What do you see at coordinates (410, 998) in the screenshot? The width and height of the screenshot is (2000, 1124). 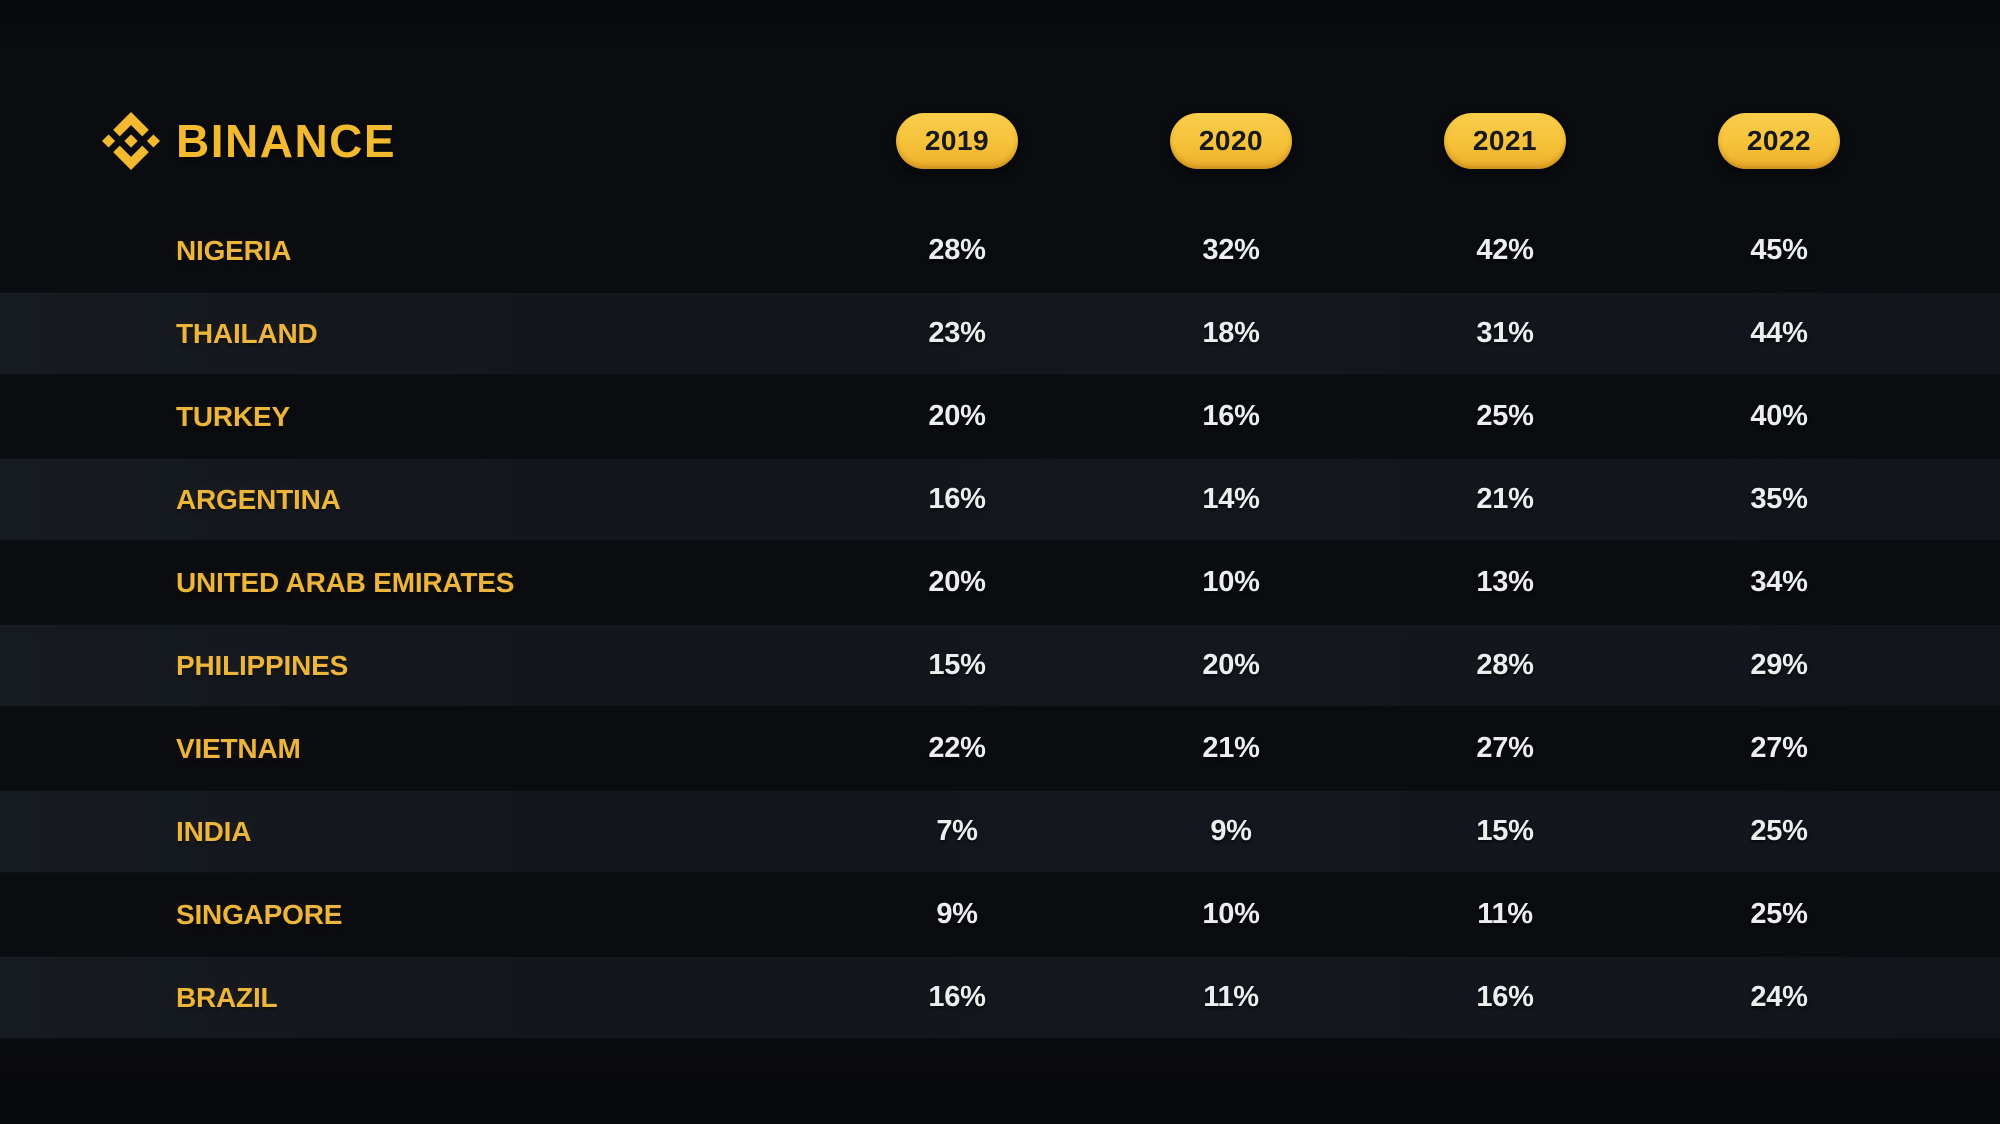 I see `country-cell: BRAZIL` at bounding box center [410, 998].